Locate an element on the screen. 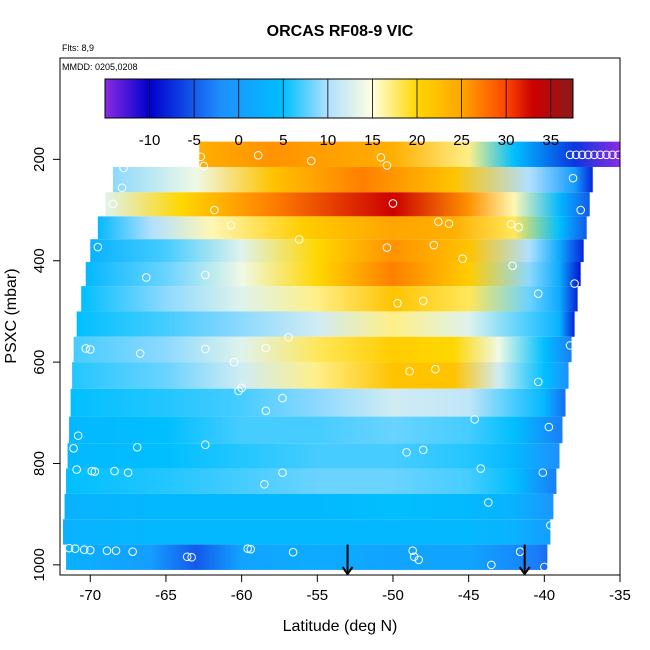 This screenshot has width=650, height=650. y-axis-label: PSXC (mbar) is located at coordinates (11, 315).